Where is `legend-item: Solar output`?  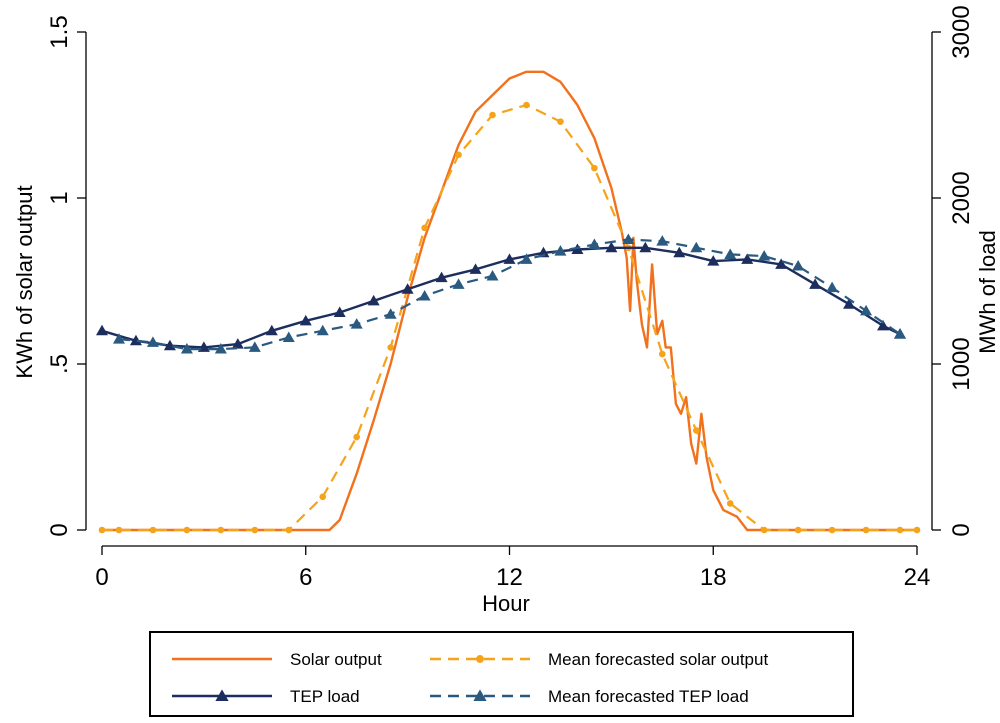
legend-item: Solar output is located at coordinates (277, 659).